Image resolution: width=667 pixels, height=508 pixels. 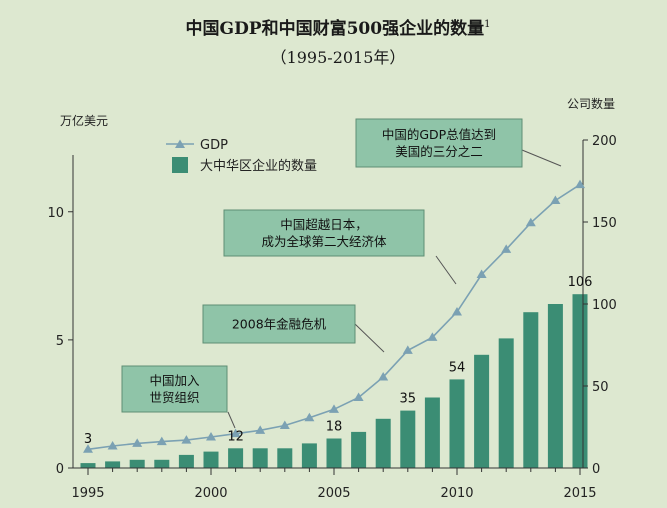 I want to click on chart-title: 中国GDP和中国财富500强企业的数量1, so click(x=338, y=28).